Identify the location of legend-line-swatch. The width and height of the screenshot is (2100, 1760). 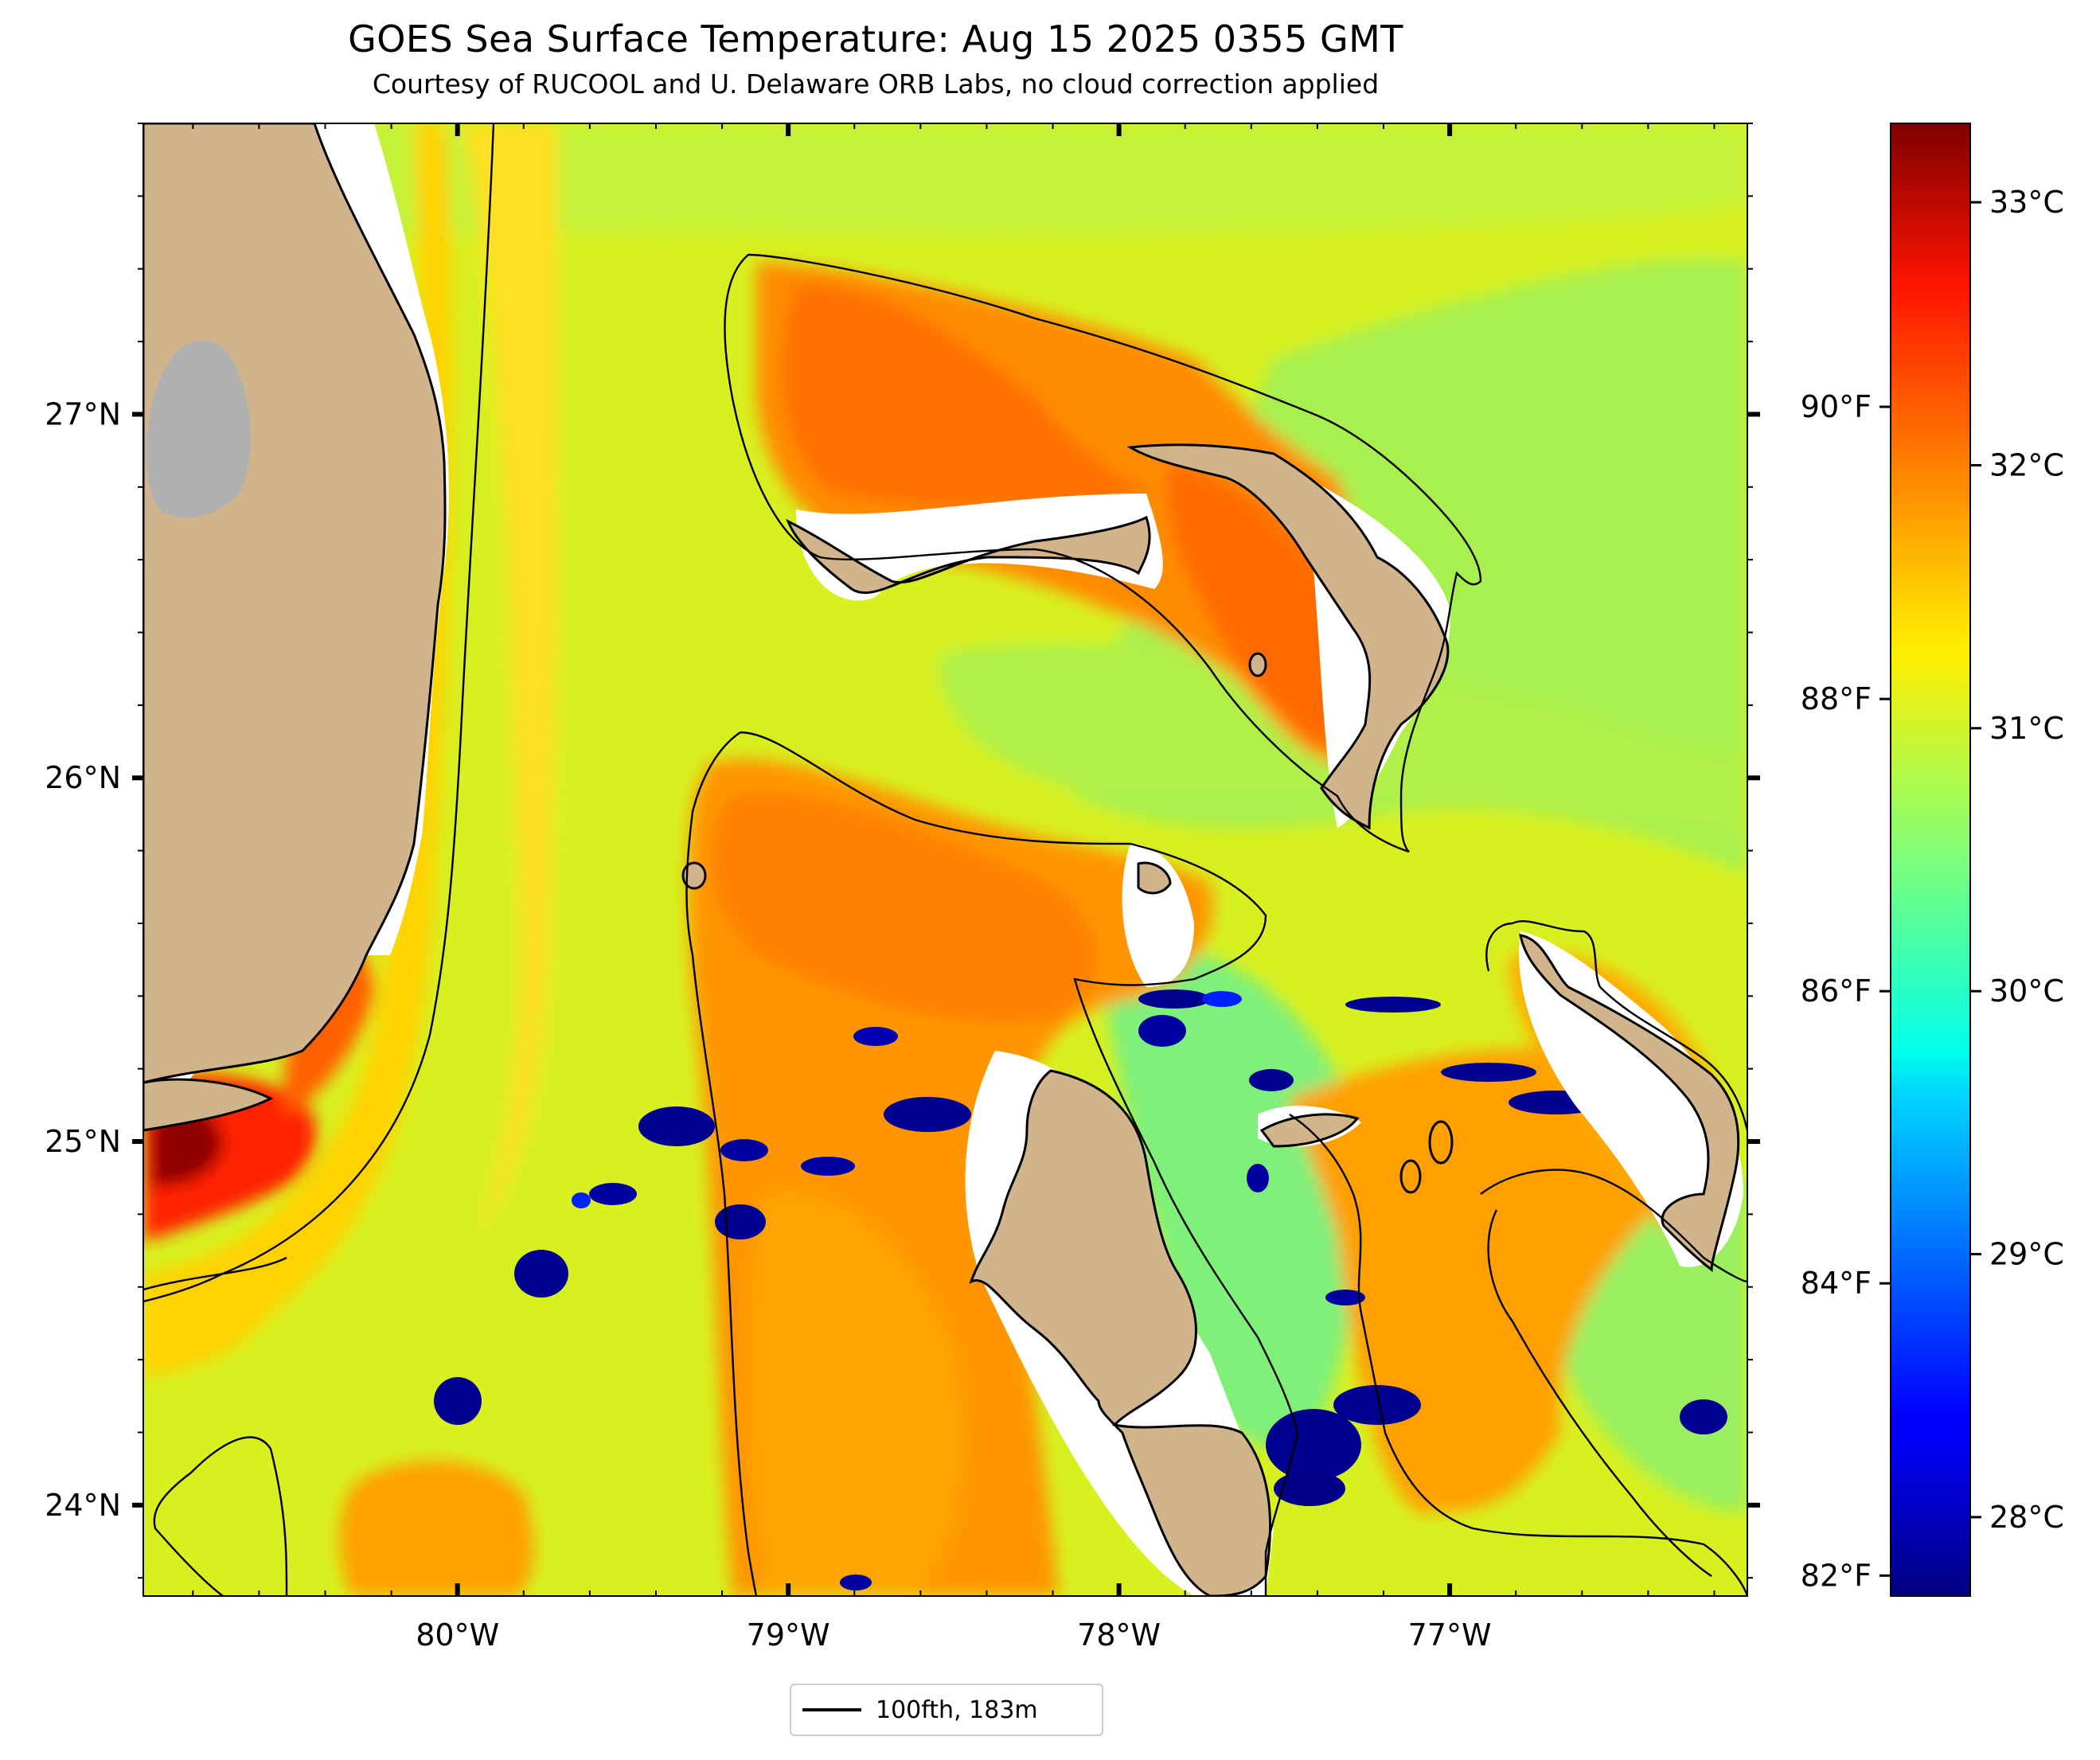
(831, 1710).